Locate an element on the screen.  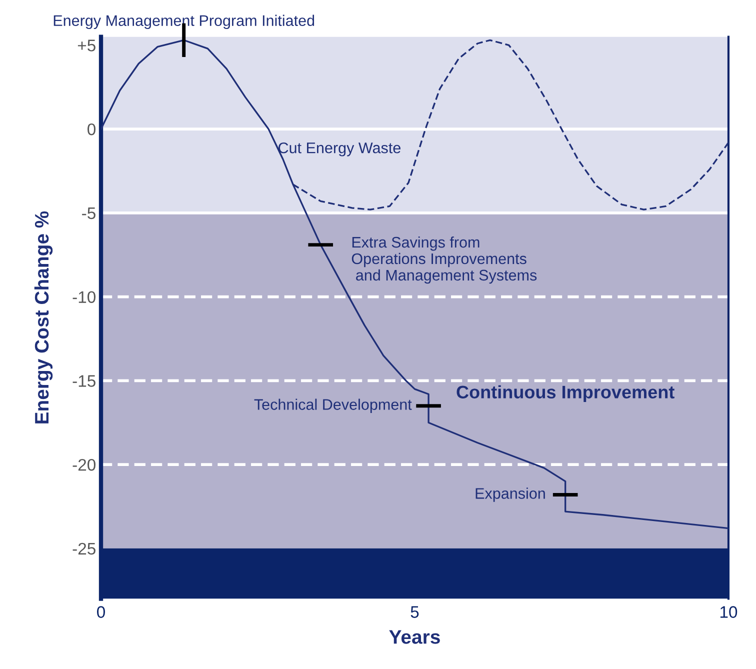
annotation: Energy Management Program Initiated is located at coordinates (184, 22).